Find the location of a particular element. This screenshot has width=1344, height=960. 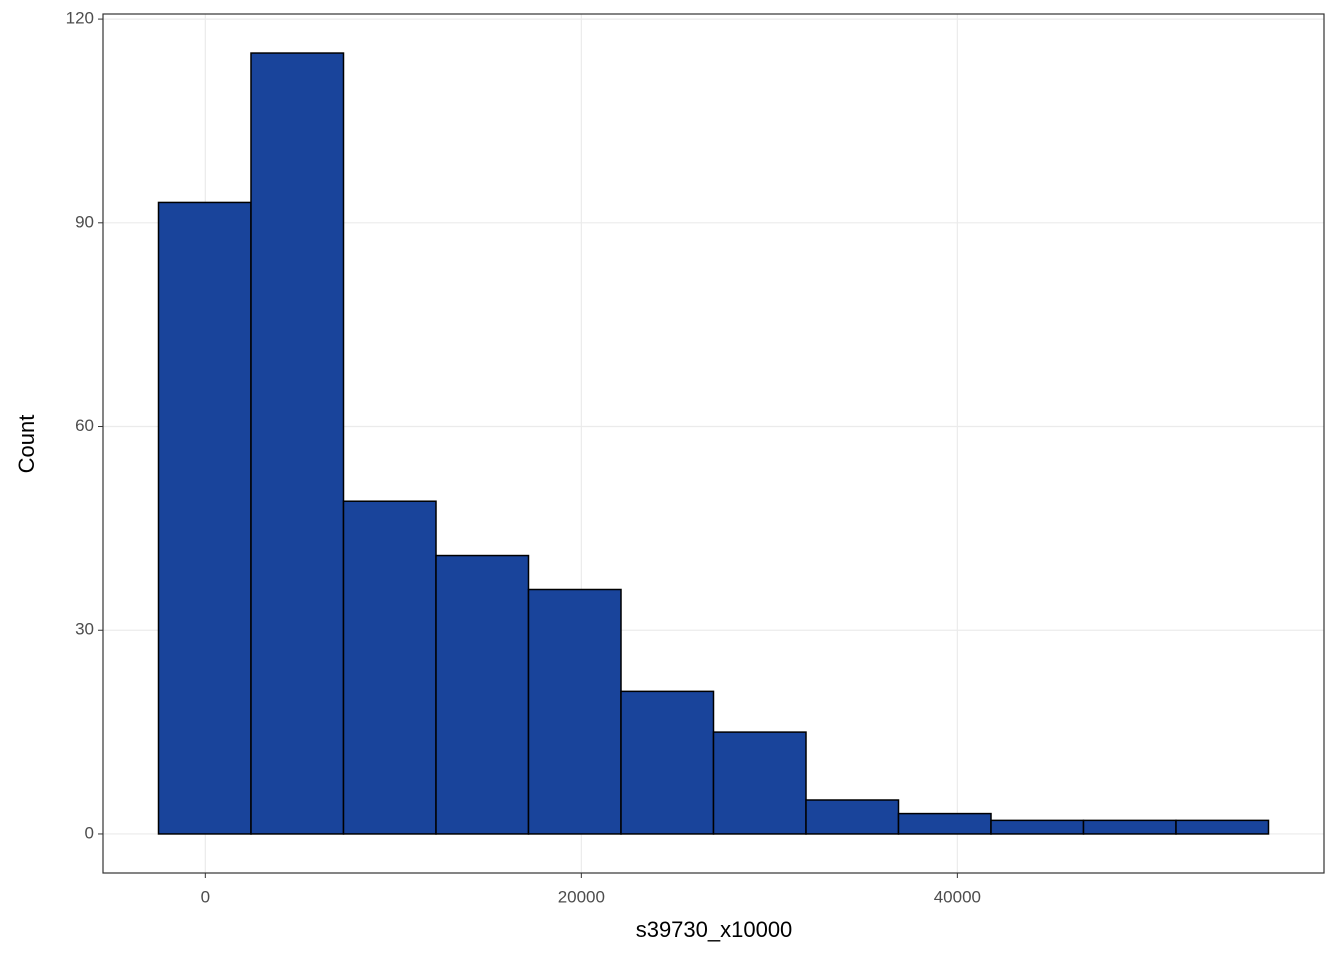

x-axis-title: s39730_x10000 is located at coordinates (714, 929).